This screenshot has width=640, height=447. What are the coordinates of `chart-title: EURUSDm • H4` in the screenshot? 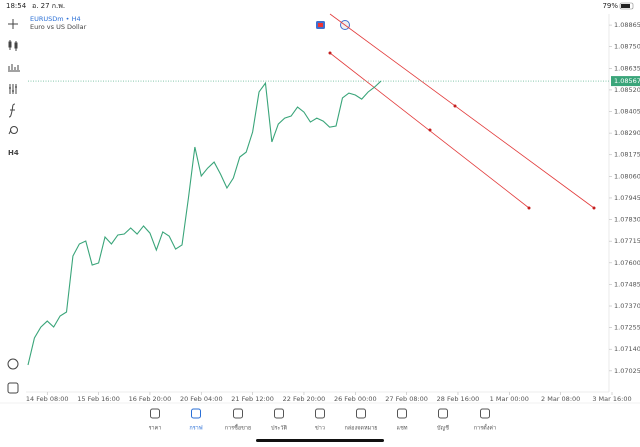 It's located at (55, 19).